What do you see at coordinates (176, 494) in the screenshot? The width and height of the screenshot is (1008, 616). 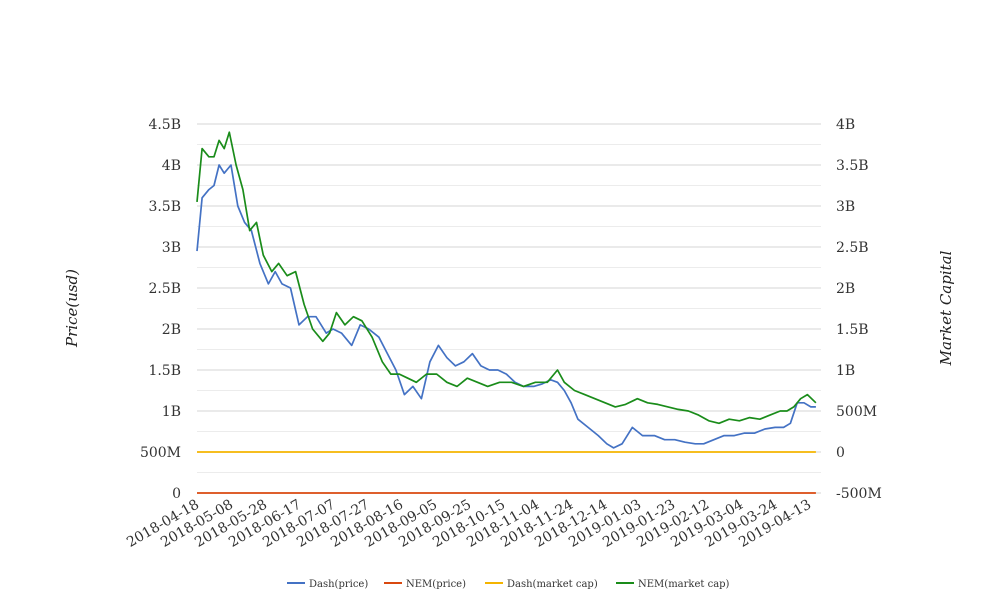 I see `left-tick-label: 0` at bounding box center [176, 494].